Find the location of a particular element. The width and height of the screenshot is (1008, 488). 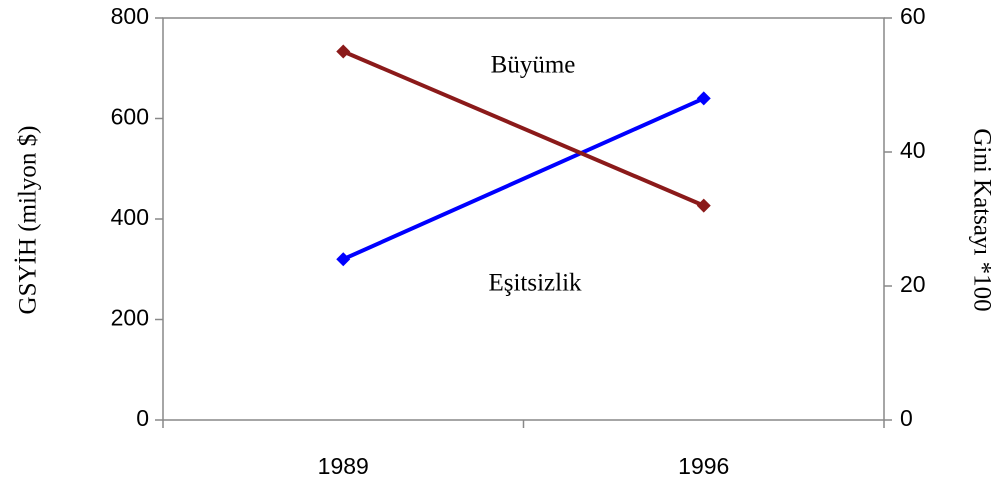

annotation: Eşitsizlik is located at coordinates (535, 283).